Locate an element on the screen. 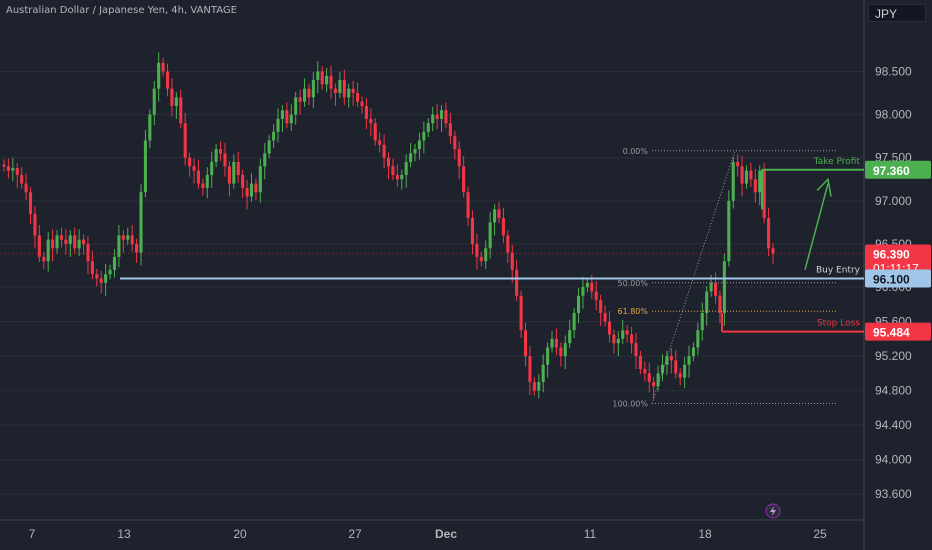  x-tick-label: 18 is located at coordinates (705, 534).